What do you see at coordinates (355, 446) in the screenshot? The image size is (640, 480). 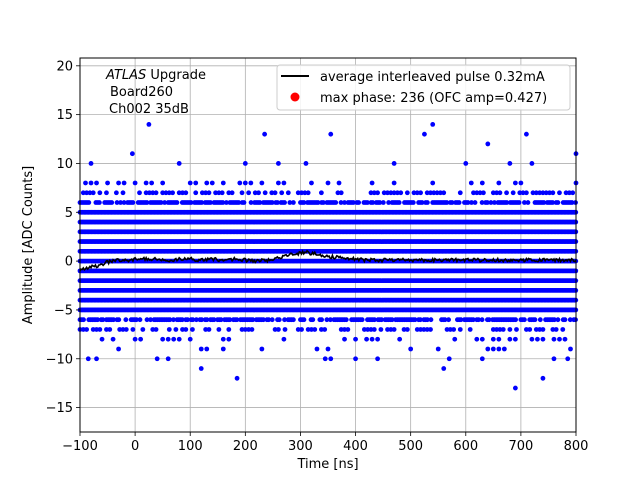 I see `x-tick-label: 400` at bounding box center [355, 446].